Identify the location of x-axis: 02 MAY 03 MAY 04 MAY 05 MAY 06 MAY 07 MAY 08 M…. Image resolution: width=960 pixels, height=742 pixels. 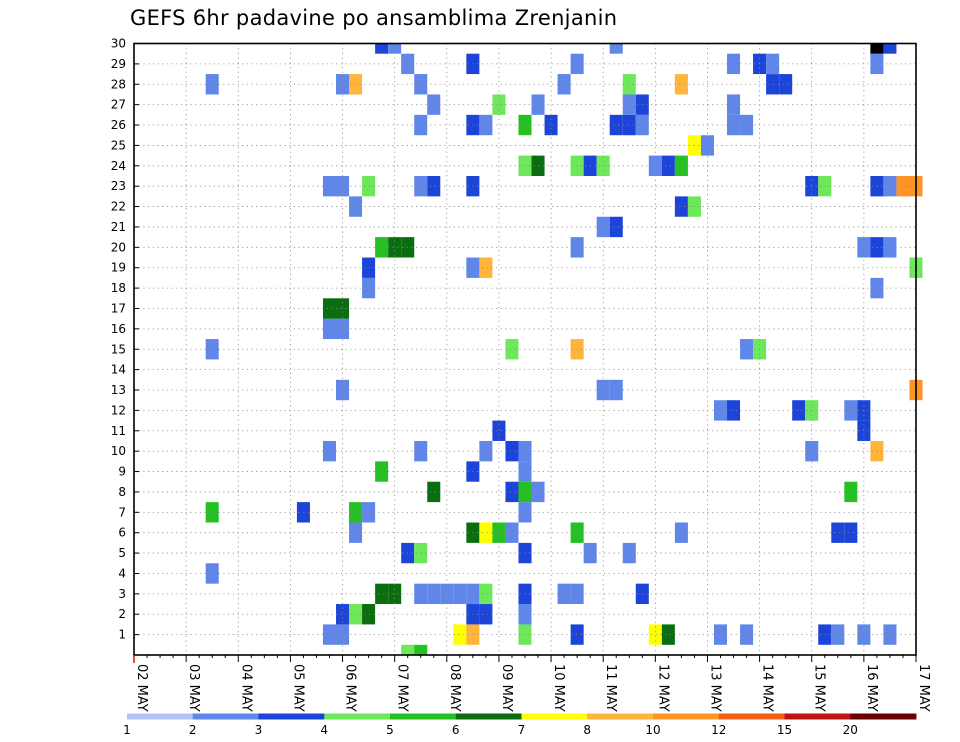
(532, 683).